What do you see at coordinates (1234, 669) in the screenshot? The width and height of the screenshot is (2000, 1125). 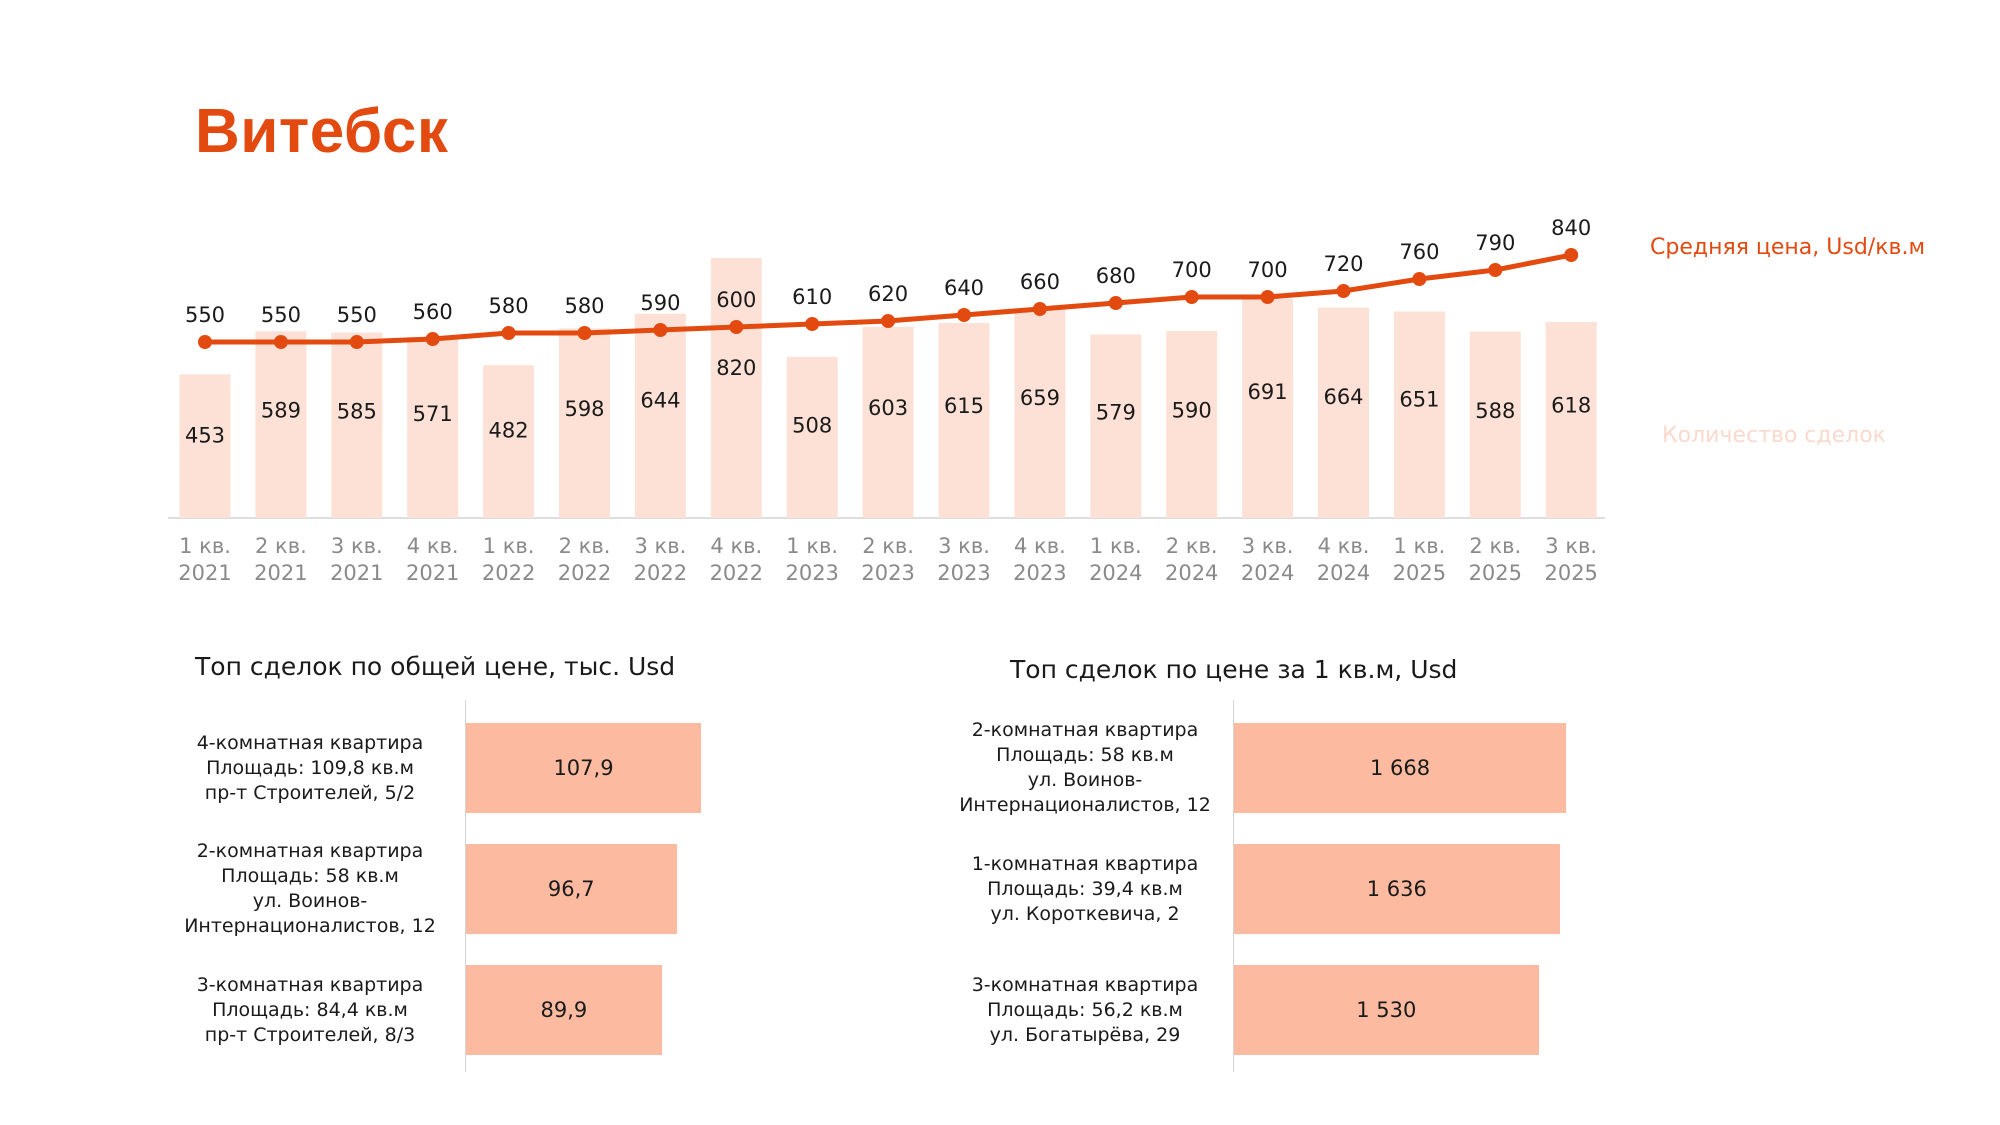 I see `top-price-per-sqm-title: Топ сделок по цене за 1 кв.м, Usd` at bounding box center [1234, 669].